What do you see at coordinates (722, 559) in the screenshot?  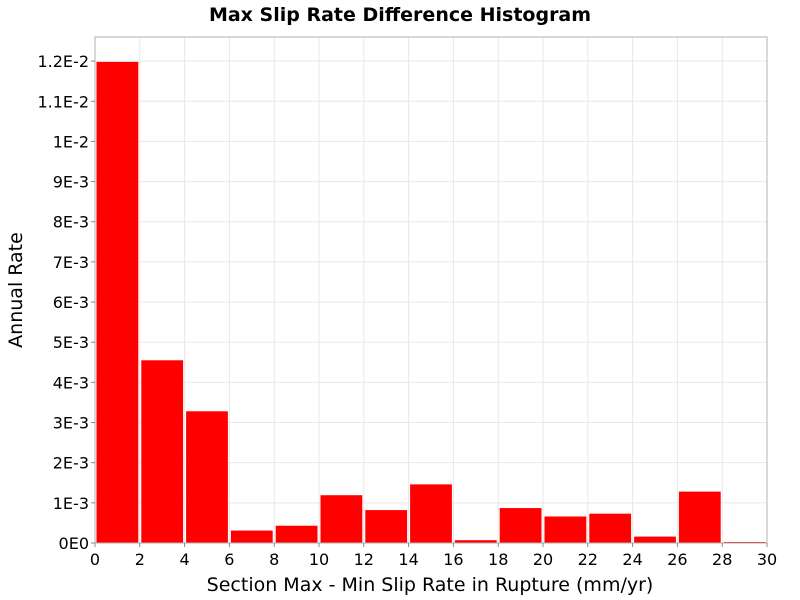 I see `x-tick-label: 28` at bounding box center [722, 559].